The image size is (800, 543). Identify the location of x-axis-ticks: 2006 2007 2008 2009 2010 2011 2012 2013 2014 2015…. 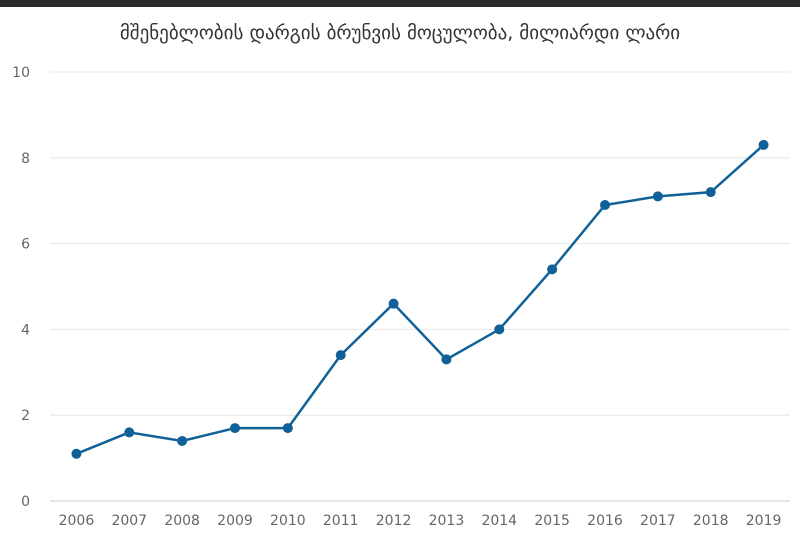
(420, 521).